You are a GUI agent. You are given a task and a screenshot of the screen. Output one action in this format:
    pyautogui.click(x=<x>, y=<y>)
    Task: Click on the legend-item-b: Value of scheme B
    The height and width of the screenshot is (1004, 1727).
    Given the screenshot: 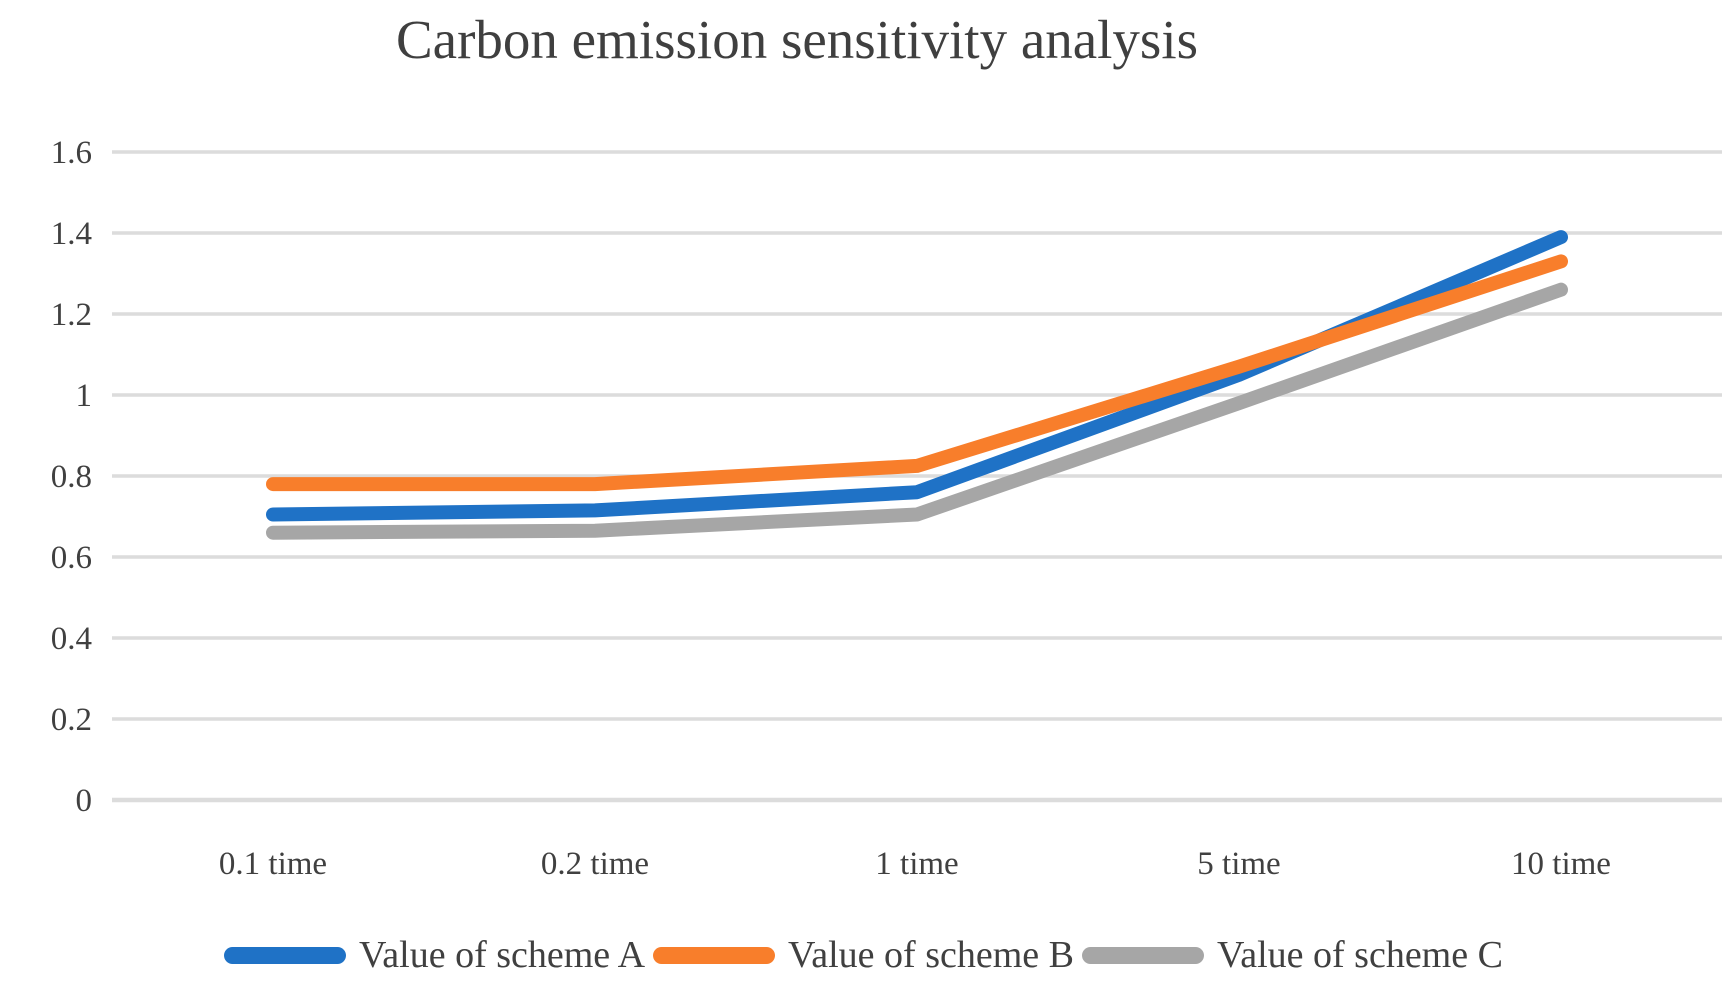 What is the action you would take?
    pyautogui.click(x=863, y=955)
    